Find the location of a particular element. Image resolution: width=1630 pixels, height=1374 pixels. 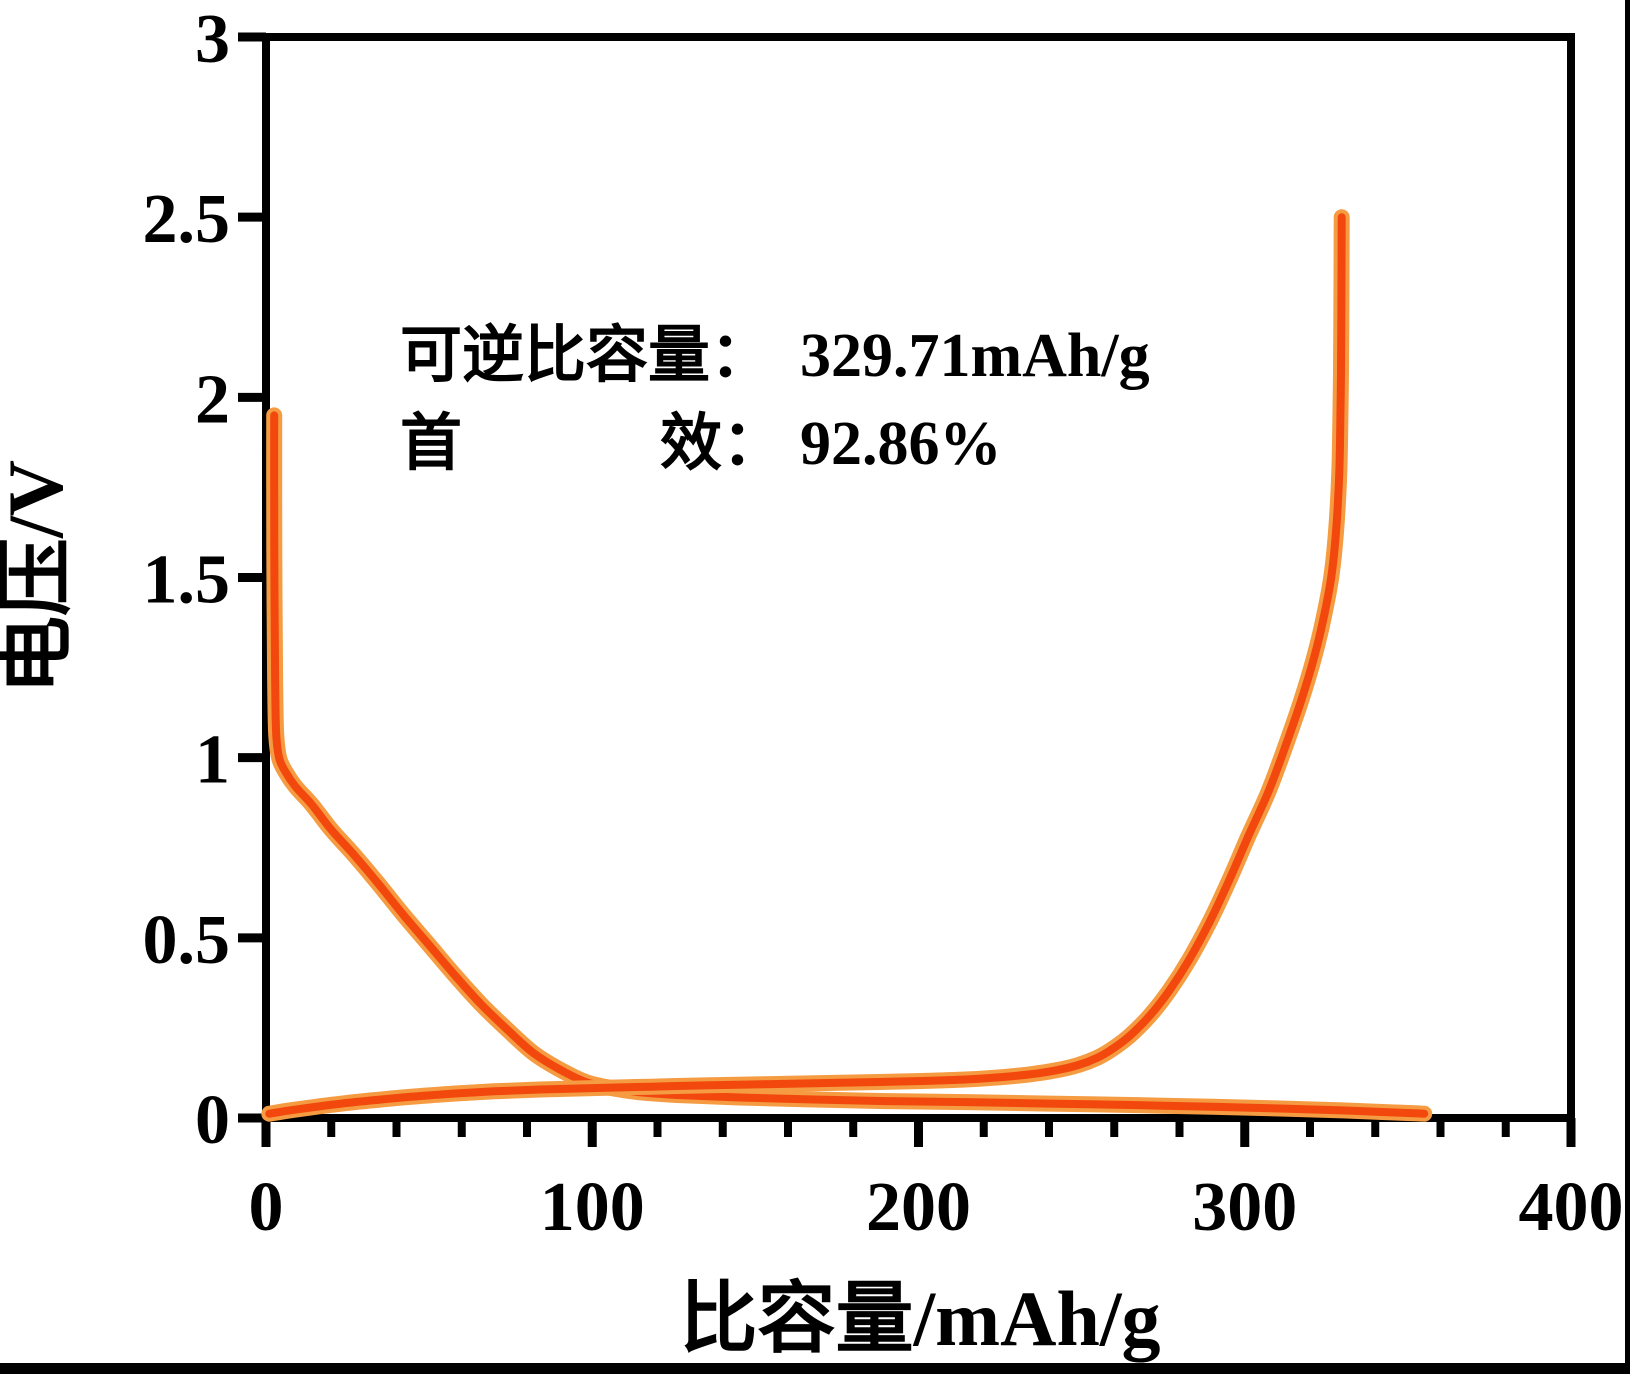

y-tick-label: 3 is located at coordinates (212, 39).